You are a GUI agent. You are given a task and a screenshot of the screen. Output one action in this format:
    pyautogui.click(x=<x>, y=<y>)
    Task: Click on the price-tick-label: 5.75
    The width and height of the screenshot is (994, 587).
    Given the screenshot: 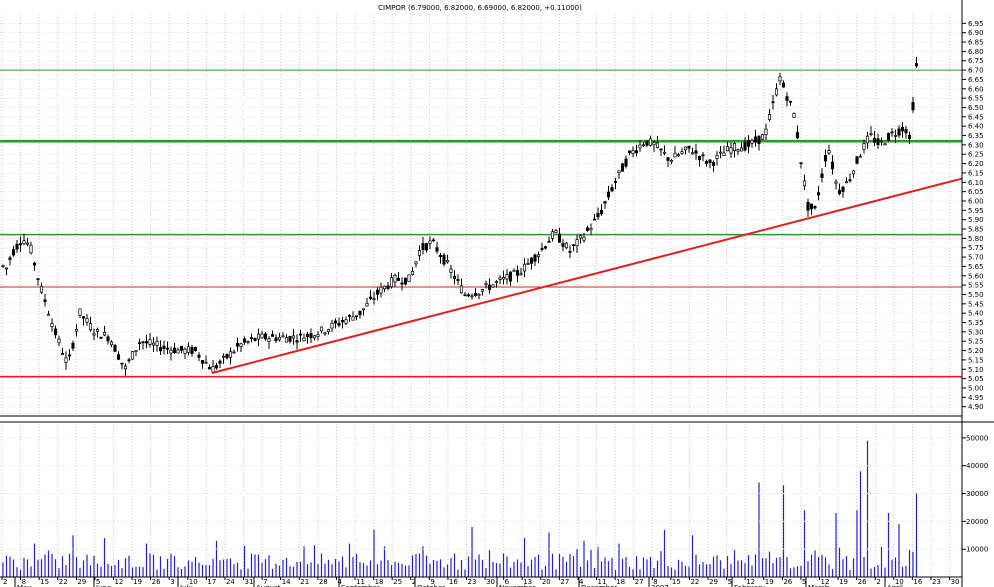 What is the action you would take?
    pyautogui.click(x=976, y=248)
    